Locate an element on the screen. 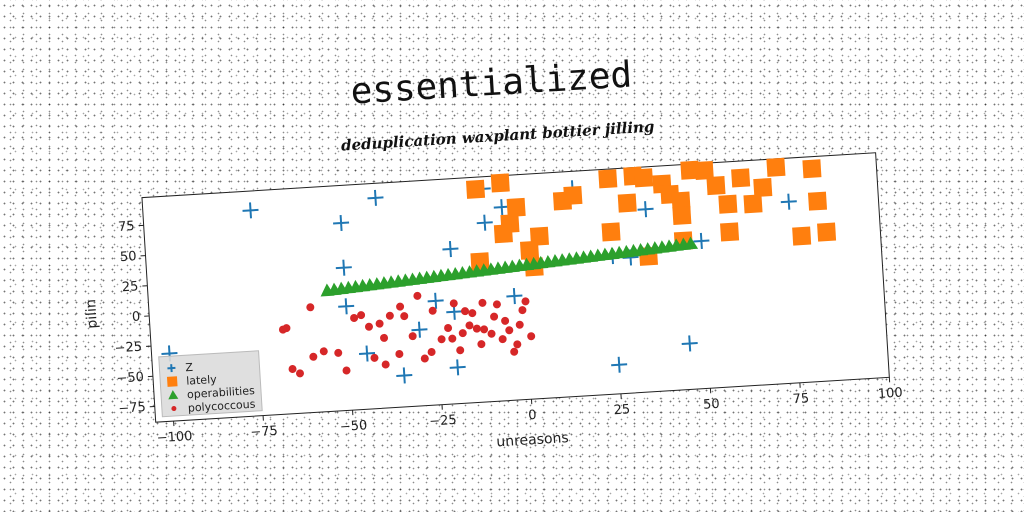  x-tick-label: −75 is located at coordinates (264, 432).